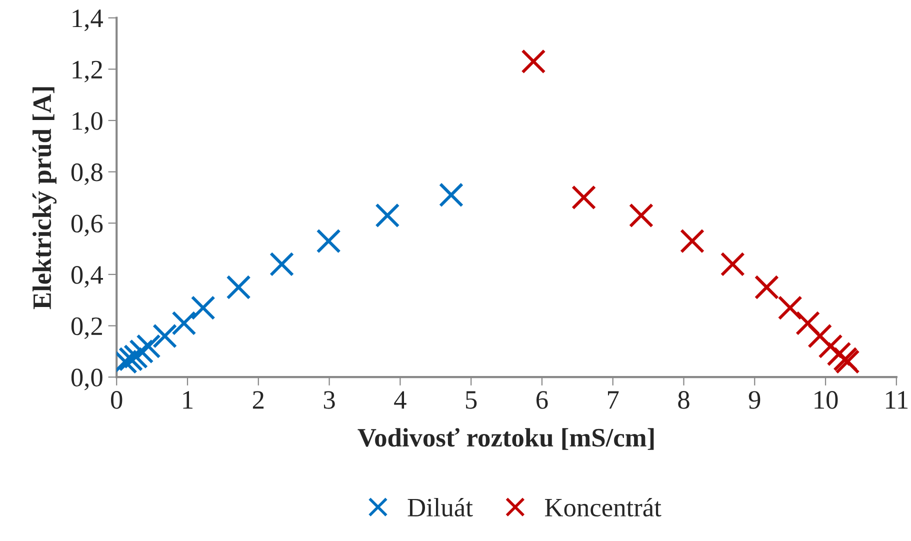 Image resolution: width=911 pixels, height=541 pixels. I want to click on y-tick-label: 0,2, so click(86, 328).